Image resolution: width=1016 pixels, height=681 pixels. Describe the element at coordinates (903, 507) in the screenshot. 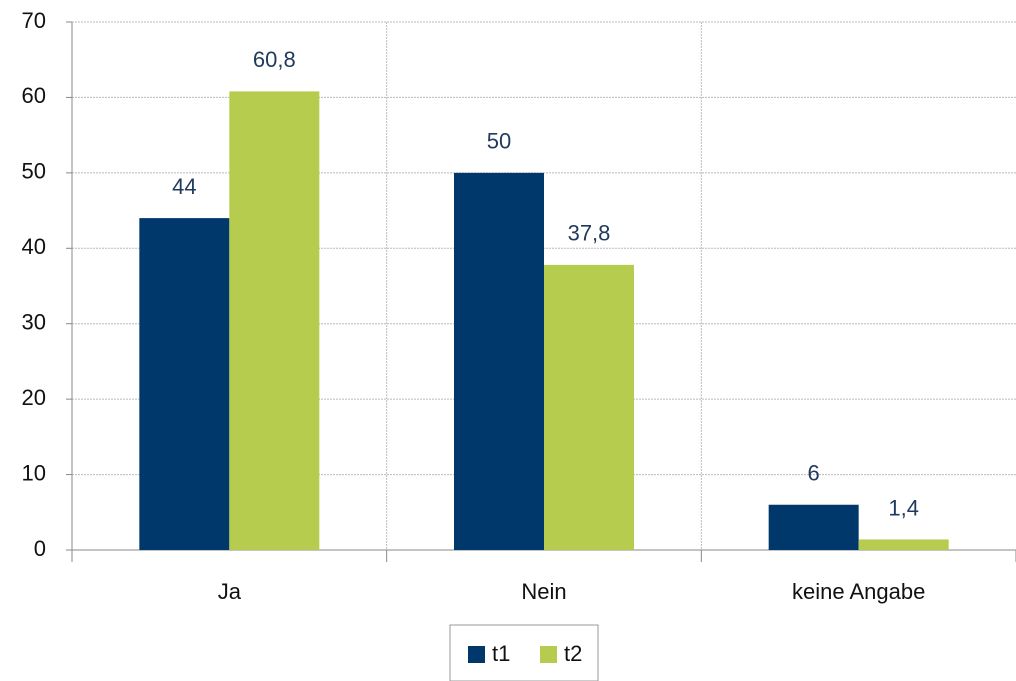

I see `value-label: 1,4` at that location.